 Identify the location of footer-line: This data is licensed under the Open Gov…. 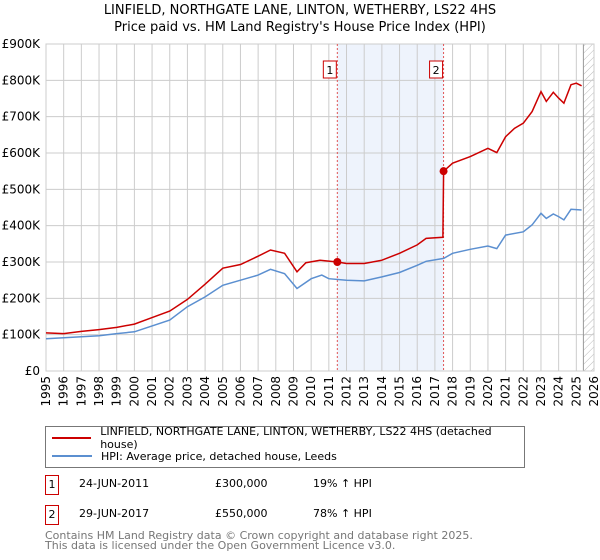
(220, 545).